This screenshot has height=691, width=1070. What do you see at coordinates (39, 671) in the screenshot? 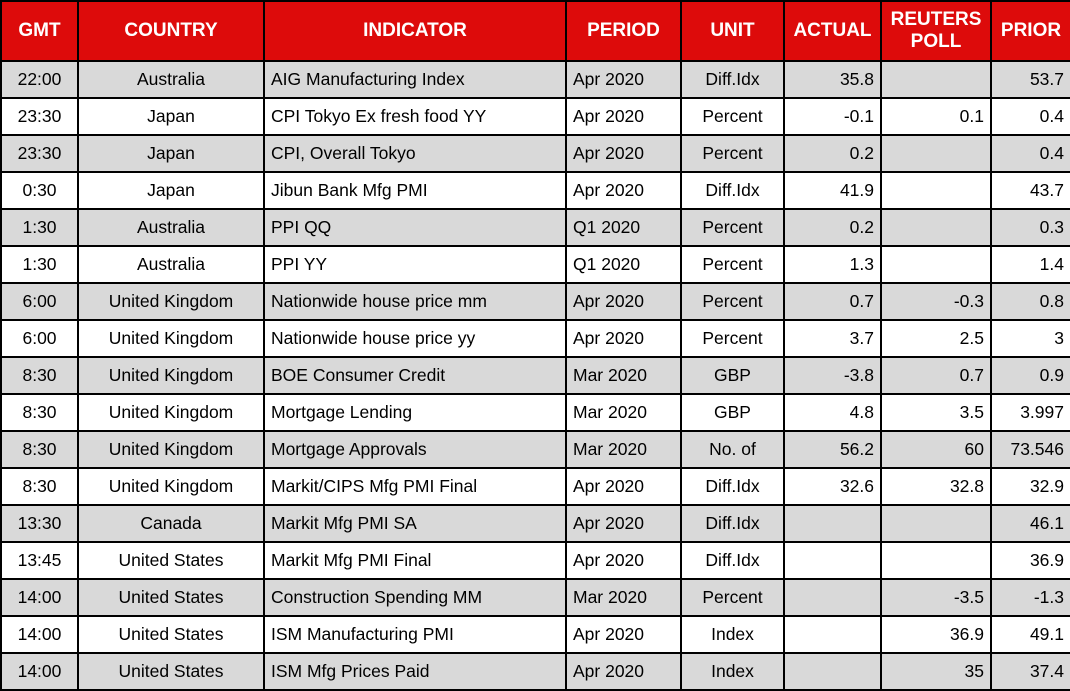
I see `cell-gmt: 14:00` at bounding box center [39, 671].